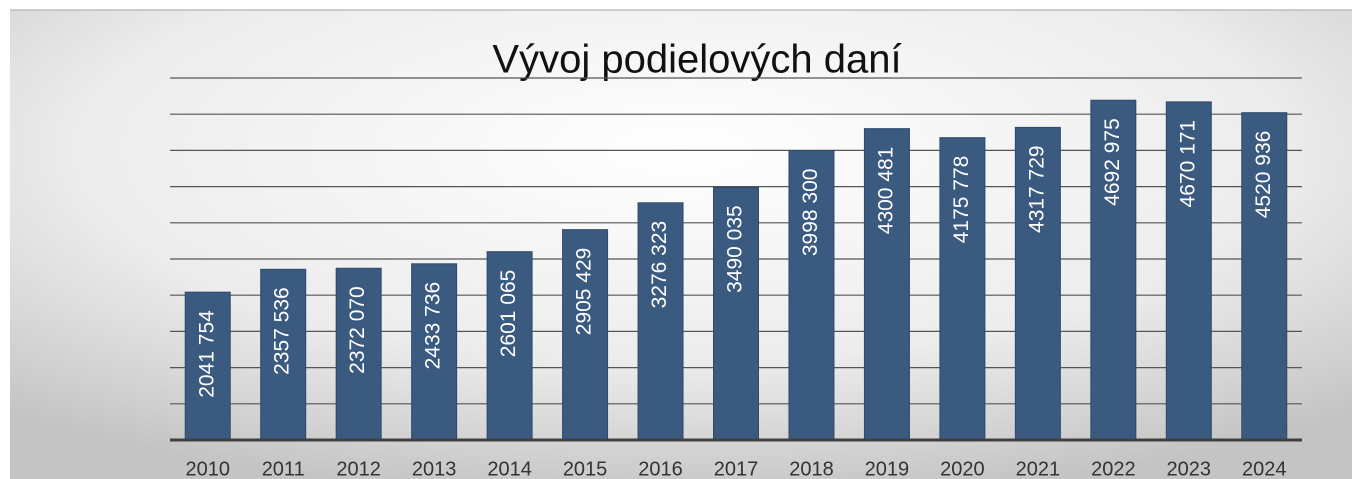 Image resolution: width=1362 pixels, height=479 pixels. I want to click on x-tick-label: 2016, so click(660, 468).